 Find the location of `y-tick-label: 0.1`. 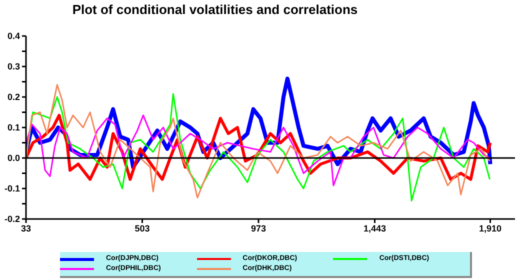

y-tick-label: 0.1 is located at coordinates (13, 127).